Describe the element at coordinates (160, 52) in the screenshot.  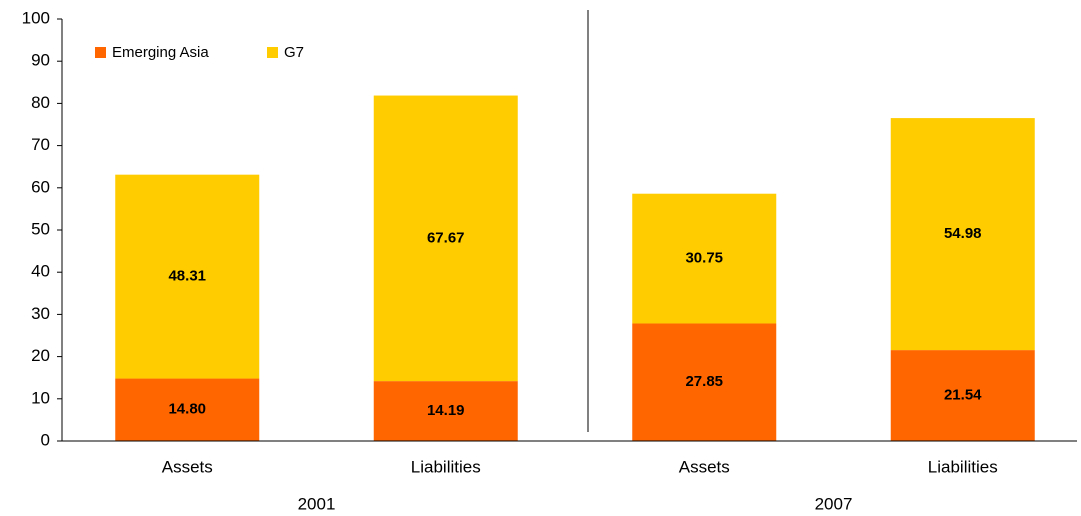
I see `legend-label: Emerging Asia` at that location.